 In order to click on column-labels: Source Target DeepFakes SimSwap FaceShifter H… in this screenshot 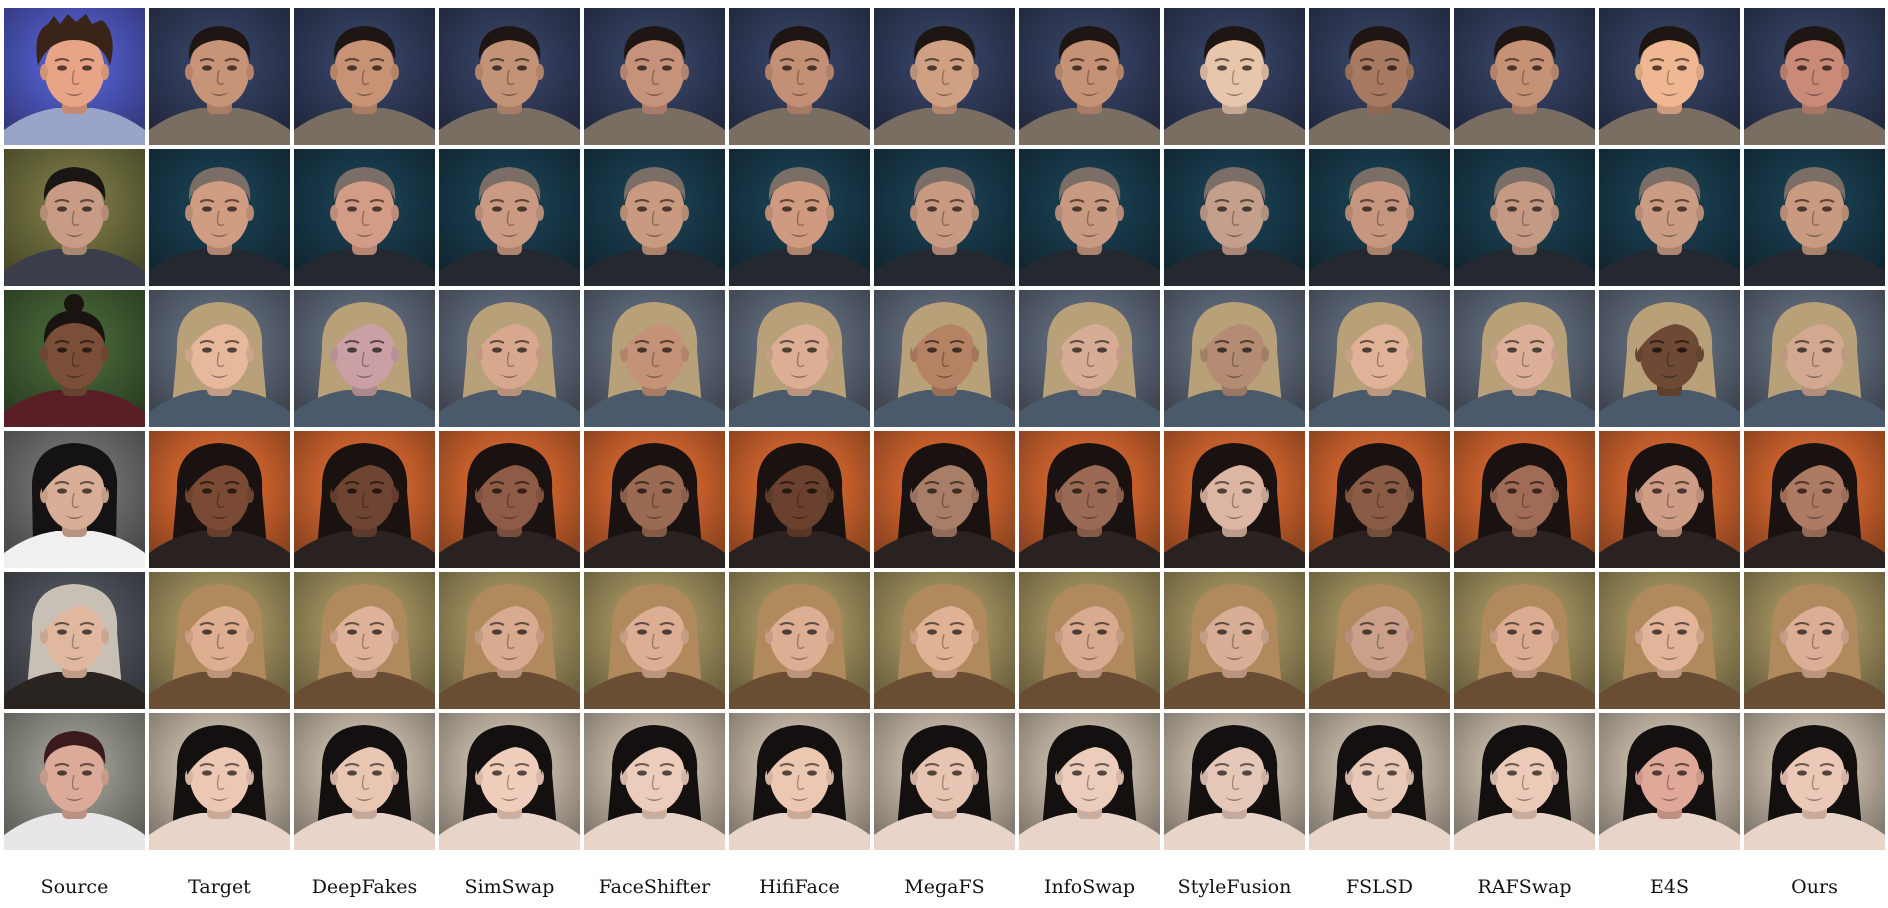, I will do `click(944, 887)`.